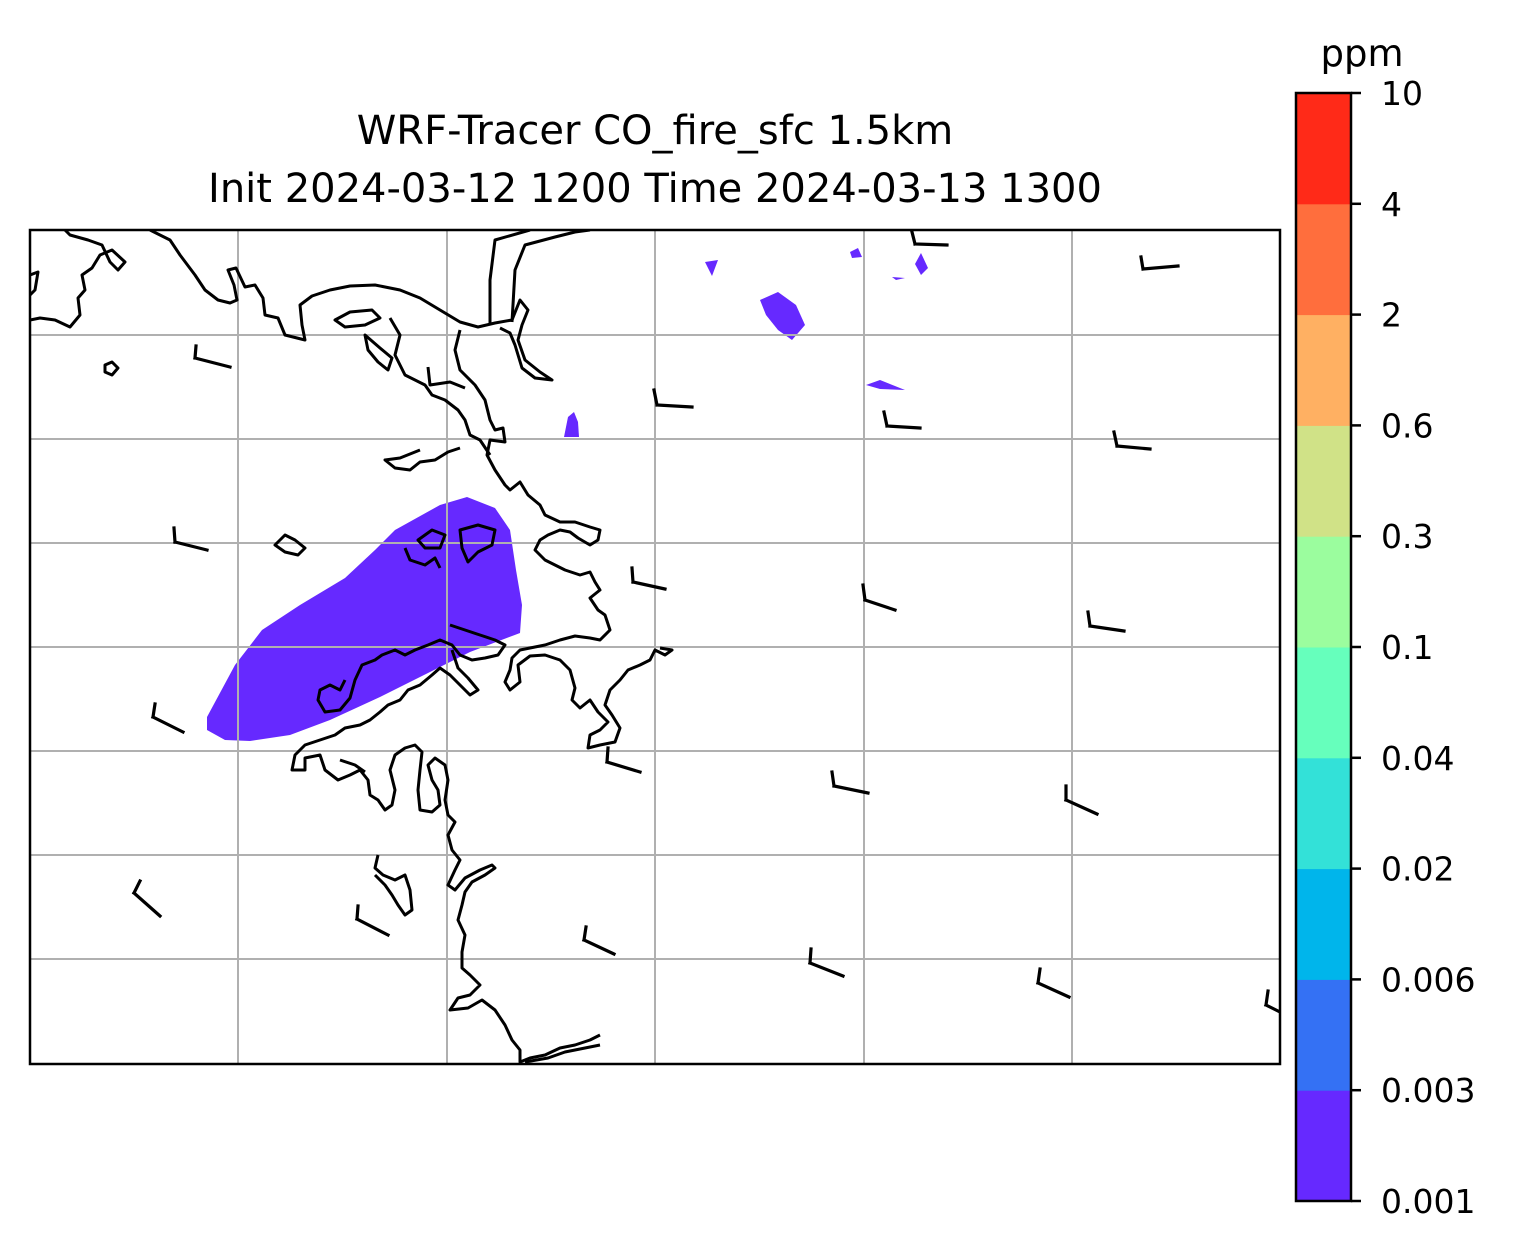 The image size is (1528, 1256). Describe the element at coordinates (1391, 204) in the screenshot. I see `colorbar-tick-label: 4` at that location.